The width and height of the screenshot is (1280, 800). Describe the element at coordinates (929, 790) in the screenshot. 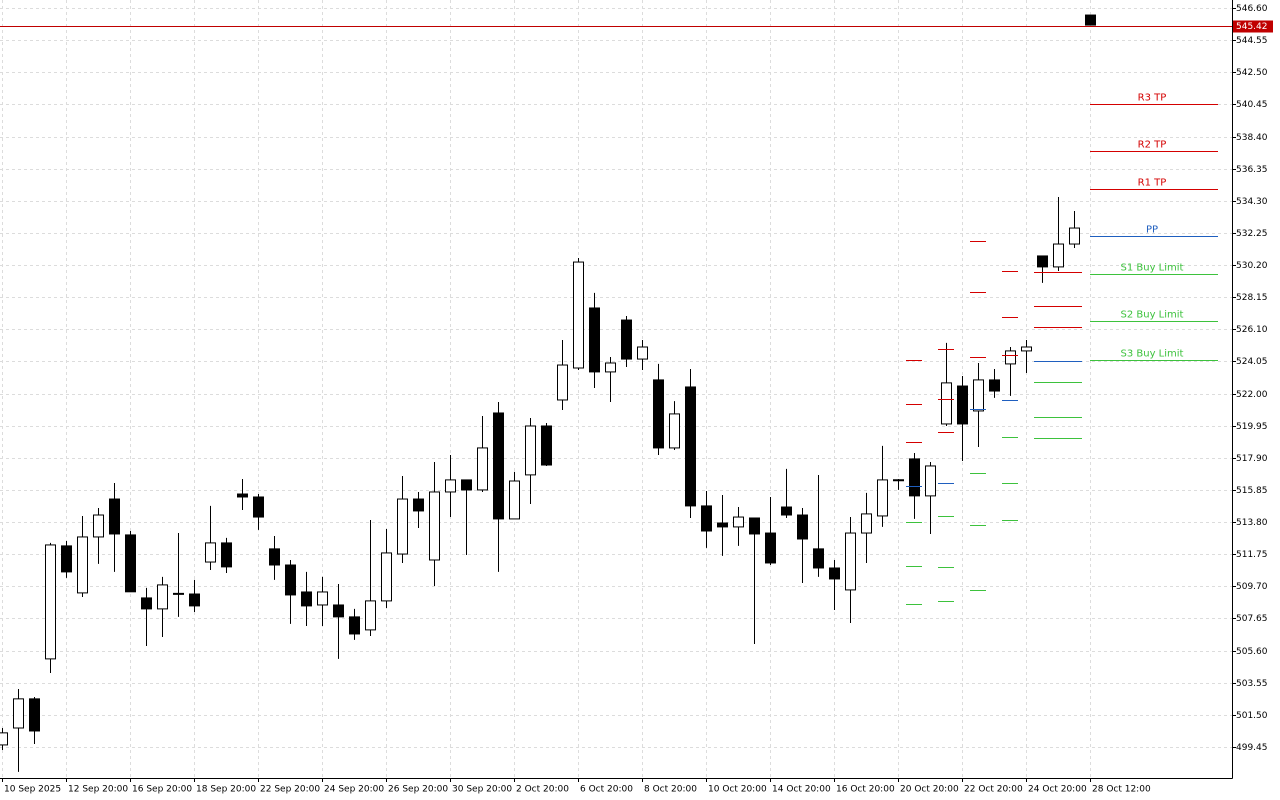

I see `x-tick-label: 20 Oct 20:00` at that location.